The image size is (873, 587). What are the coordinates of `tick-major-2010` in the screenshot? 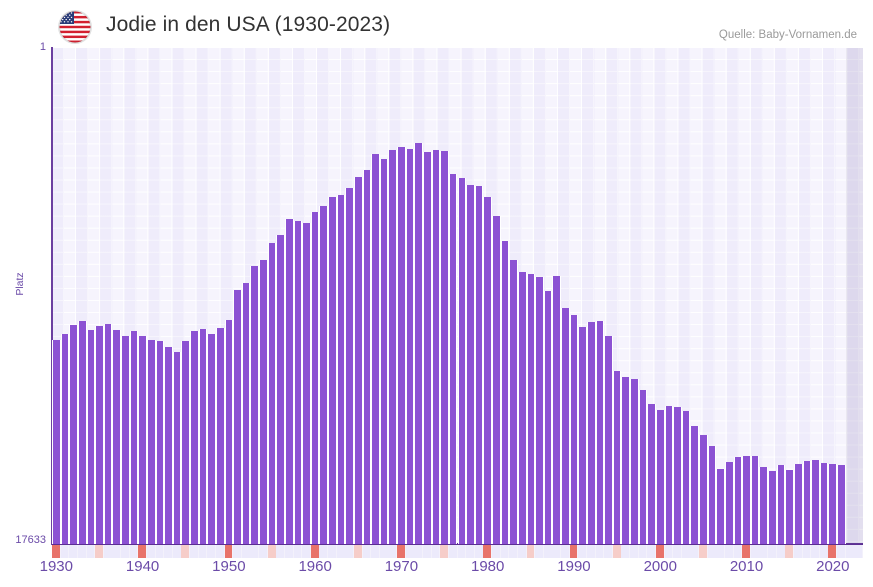 It's located at (746, 551).